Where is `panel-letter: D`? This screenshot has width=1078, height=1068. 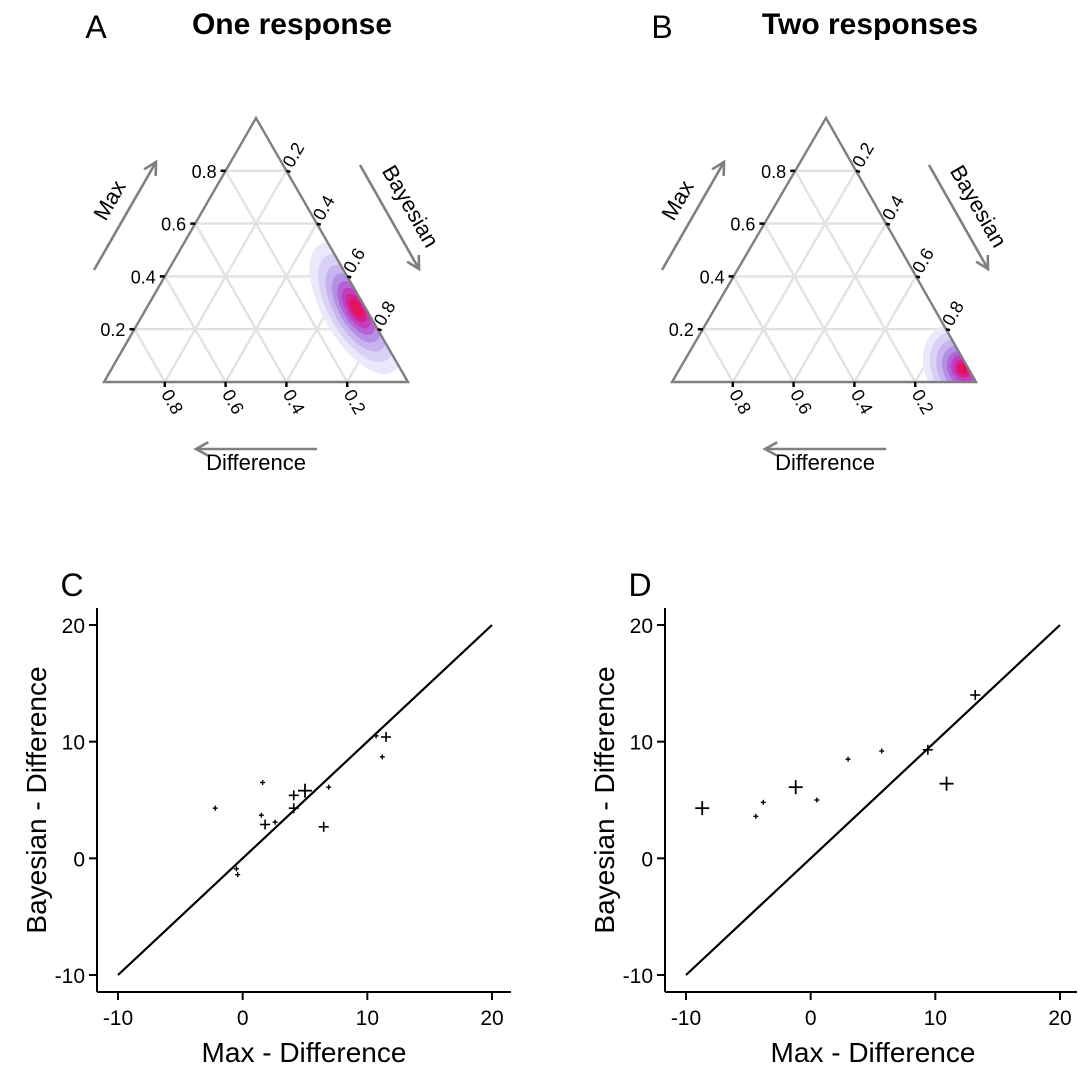 panel-letter: D is located at coordinates (639, 585).